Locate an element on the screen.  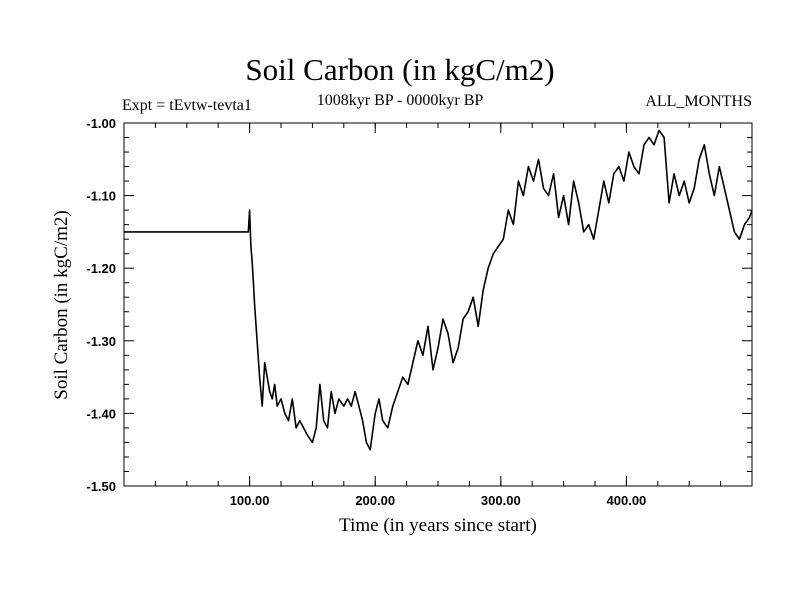
x-tick-label: 400.00 is located at coordinates (627, 500).